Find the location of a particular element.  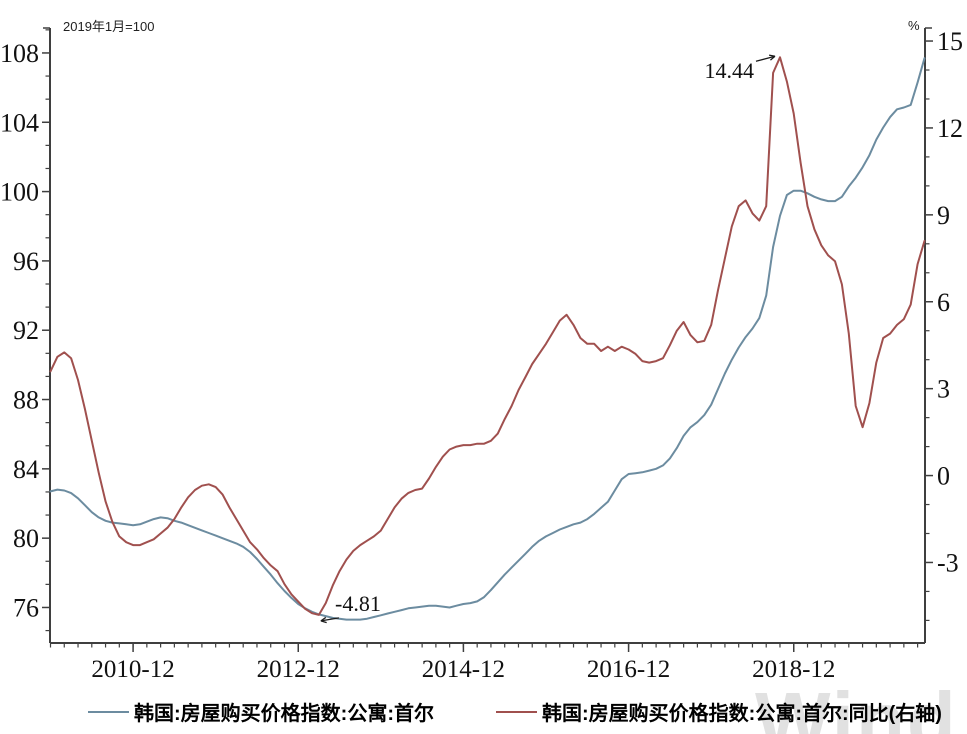

x-axis-tick-label: 2018-12 is located at coordinates (793, 669).